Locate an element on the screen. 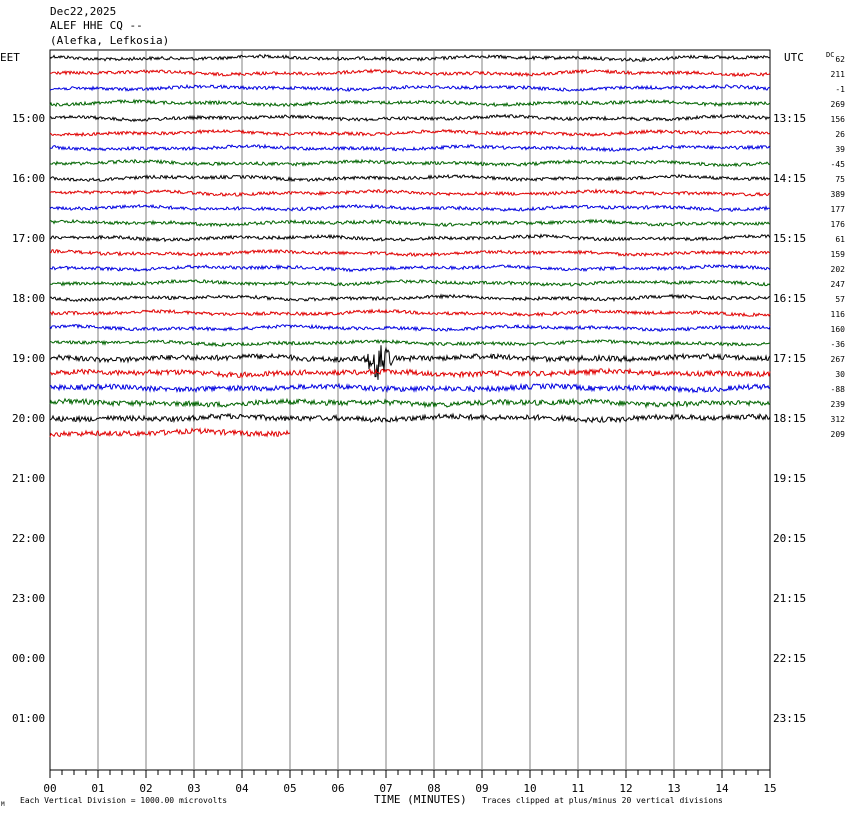 This screenshot has height=814, width=850. x-tick-label: 07 is located at coordinates (385, 788).